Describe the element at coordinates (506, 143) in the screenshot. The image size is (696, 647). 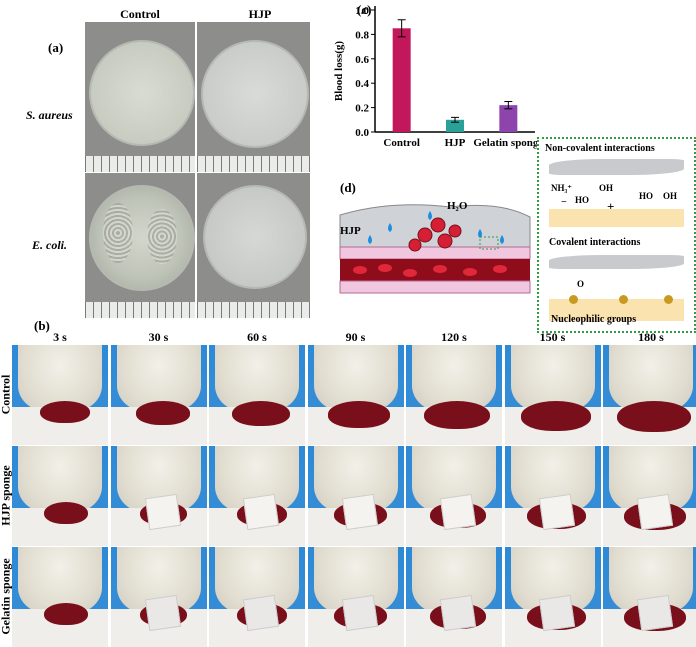
I see `x-tick-label: Gelatin sponge` at that location.